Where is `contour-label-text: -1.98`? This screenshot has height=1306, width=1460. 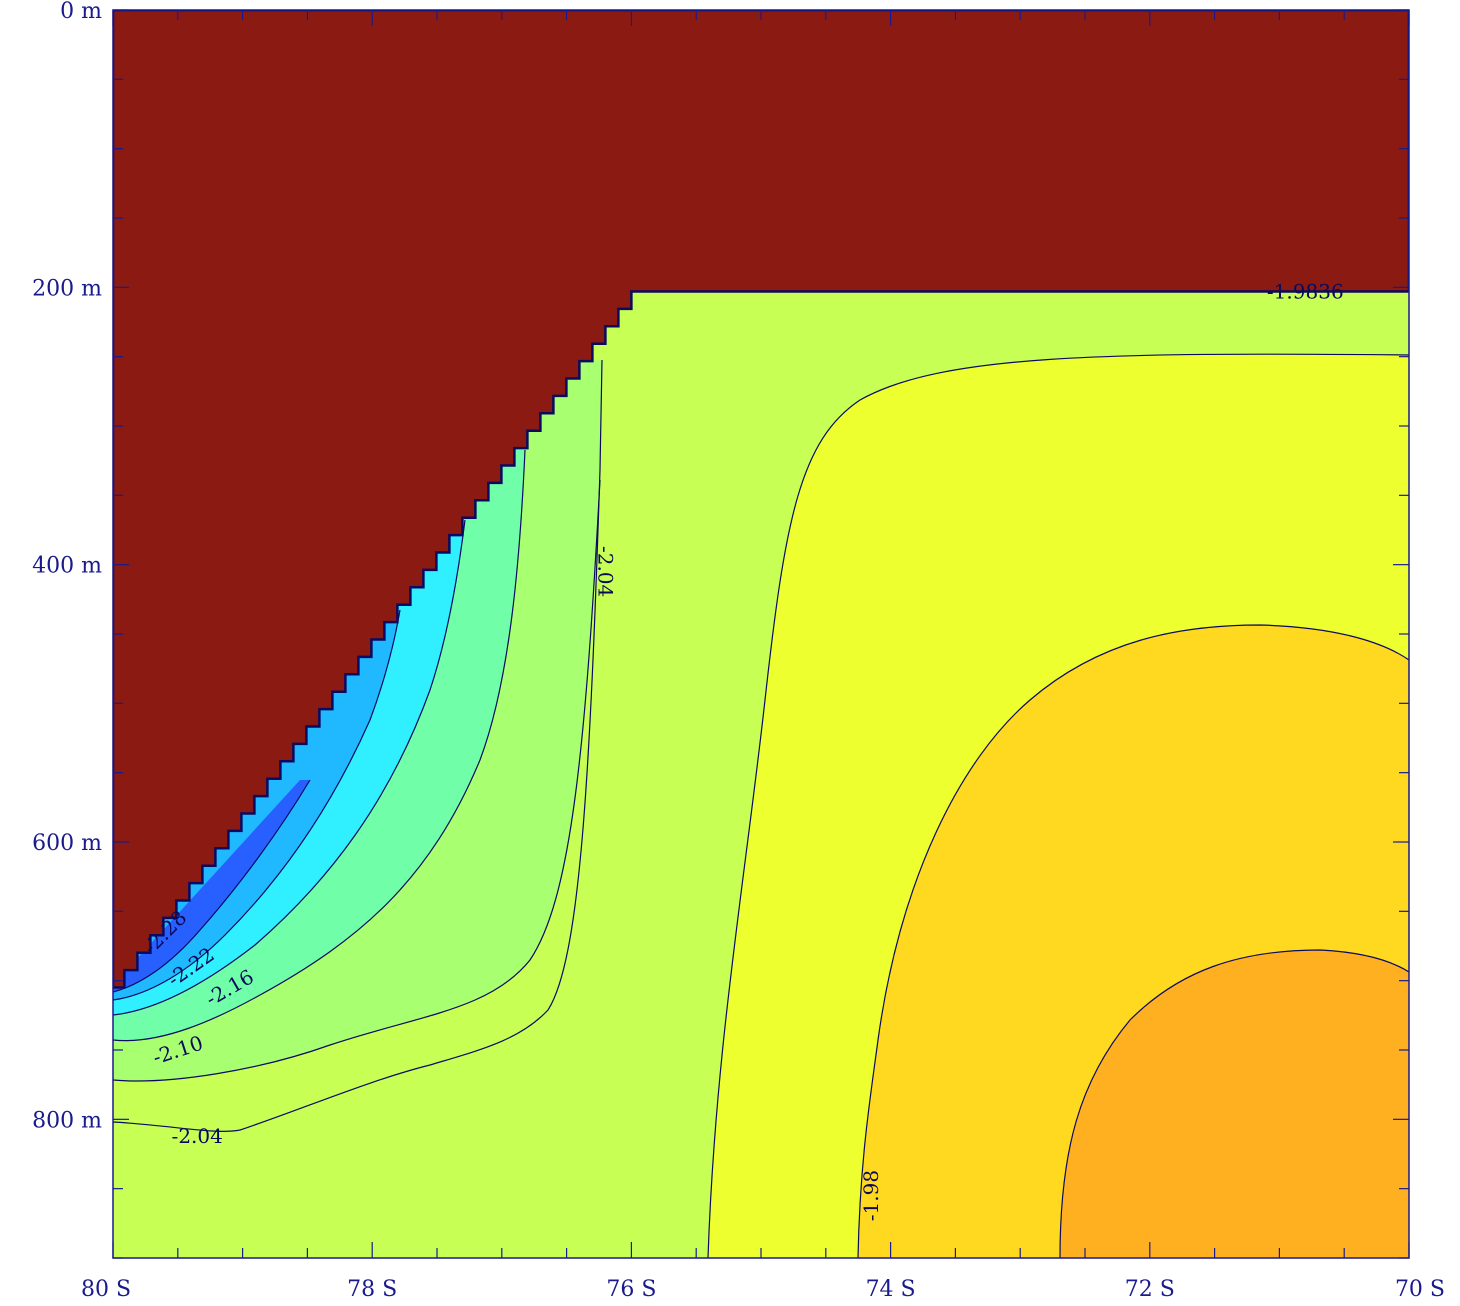
contour-label-text: -1.98 is located at coordinates (871, 1195).